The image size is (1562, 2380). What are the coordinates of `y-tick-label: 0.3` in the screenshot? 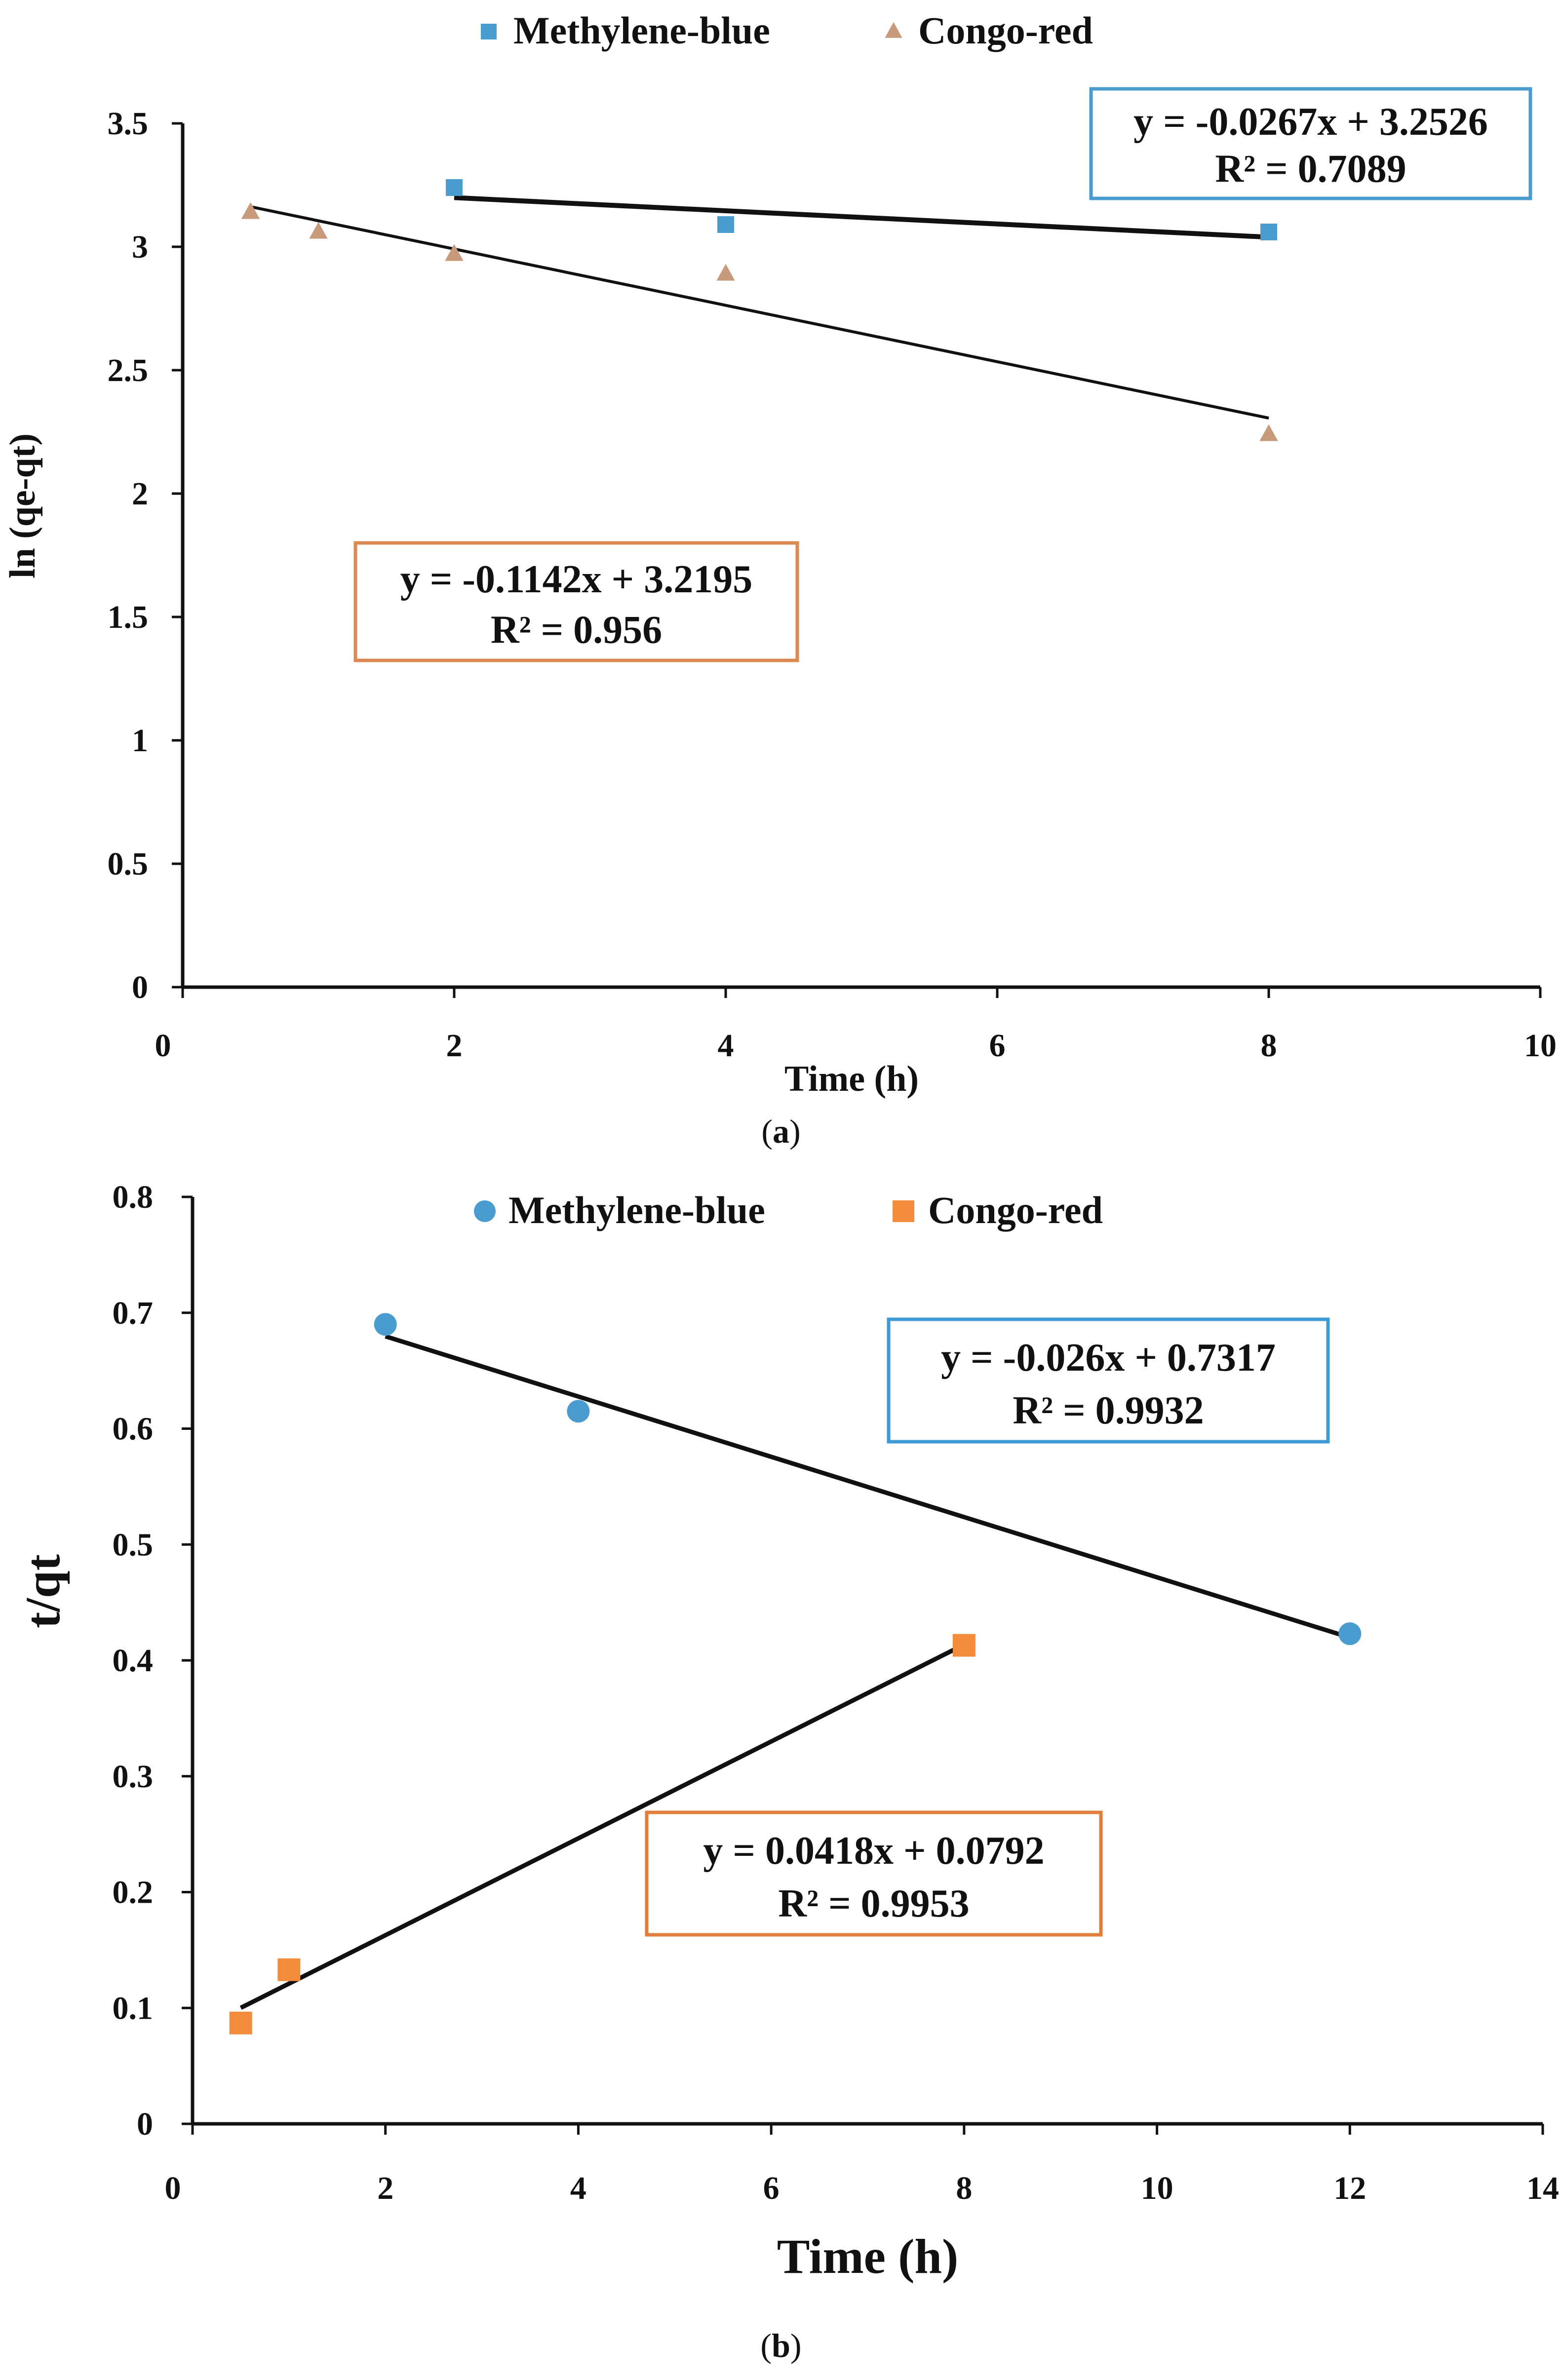 It's located at (133, 1777).